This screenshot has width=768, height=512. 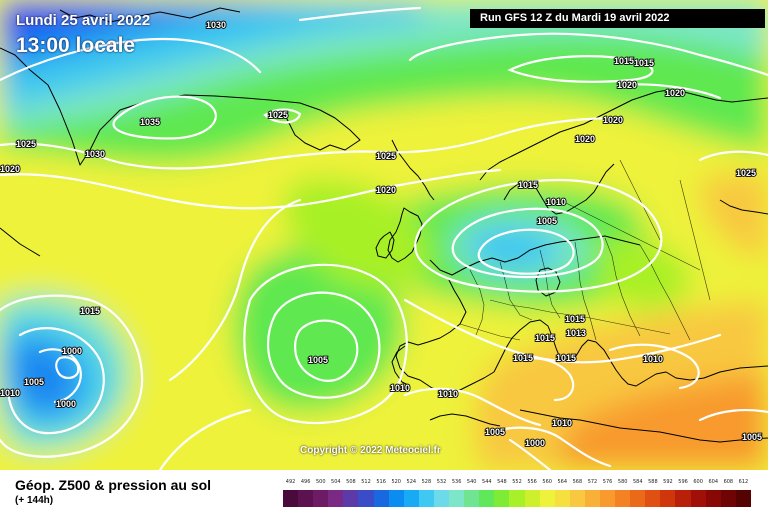 I want to click on legend-value: 516, so click(x=381, y=482).